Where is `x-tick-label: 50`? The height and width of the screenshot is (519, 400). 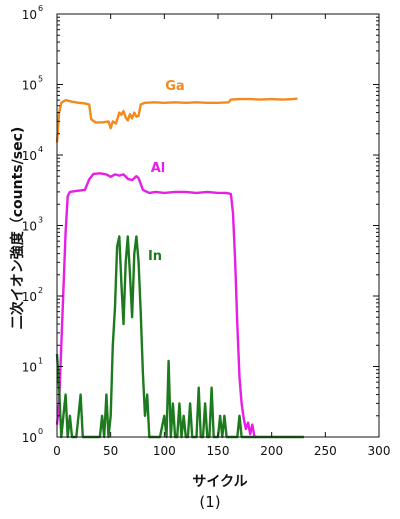 x-tick-label: 50 is located at coordinates (110, 451).